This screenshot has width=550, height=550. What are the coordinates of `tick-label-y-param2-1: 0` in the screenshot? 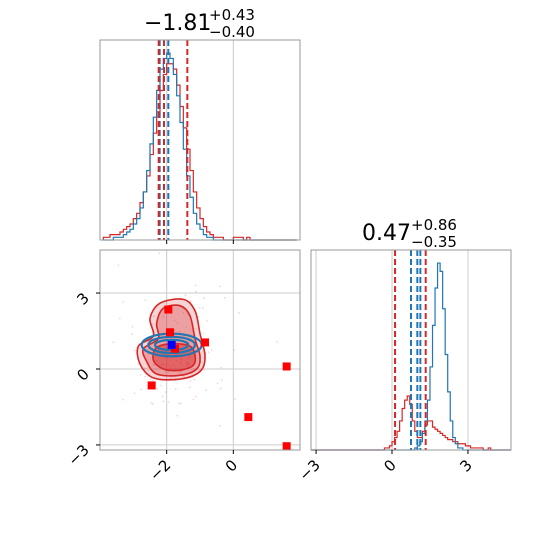 It's located at (82, 374).